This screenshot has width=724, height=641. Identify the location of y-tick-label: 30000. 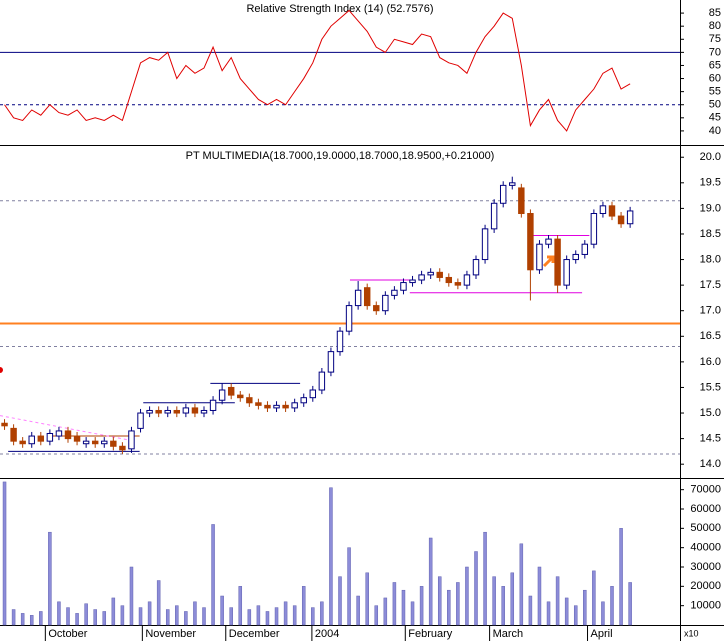
(705, 567).